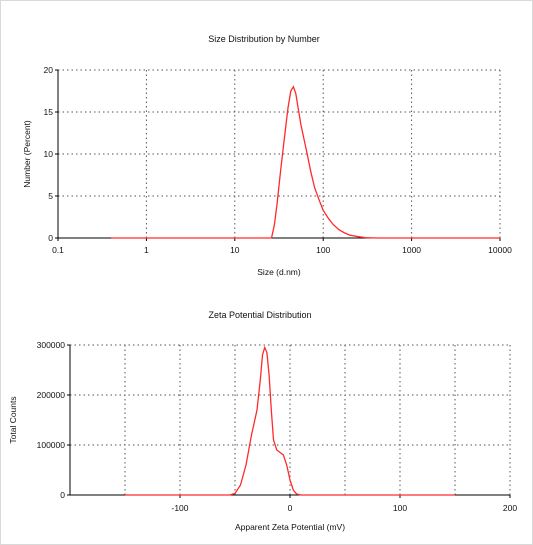 The width and height of the screenshot is (533, 545). I want to click on size-chart-x-tick-label: 100, so click(323, 250).